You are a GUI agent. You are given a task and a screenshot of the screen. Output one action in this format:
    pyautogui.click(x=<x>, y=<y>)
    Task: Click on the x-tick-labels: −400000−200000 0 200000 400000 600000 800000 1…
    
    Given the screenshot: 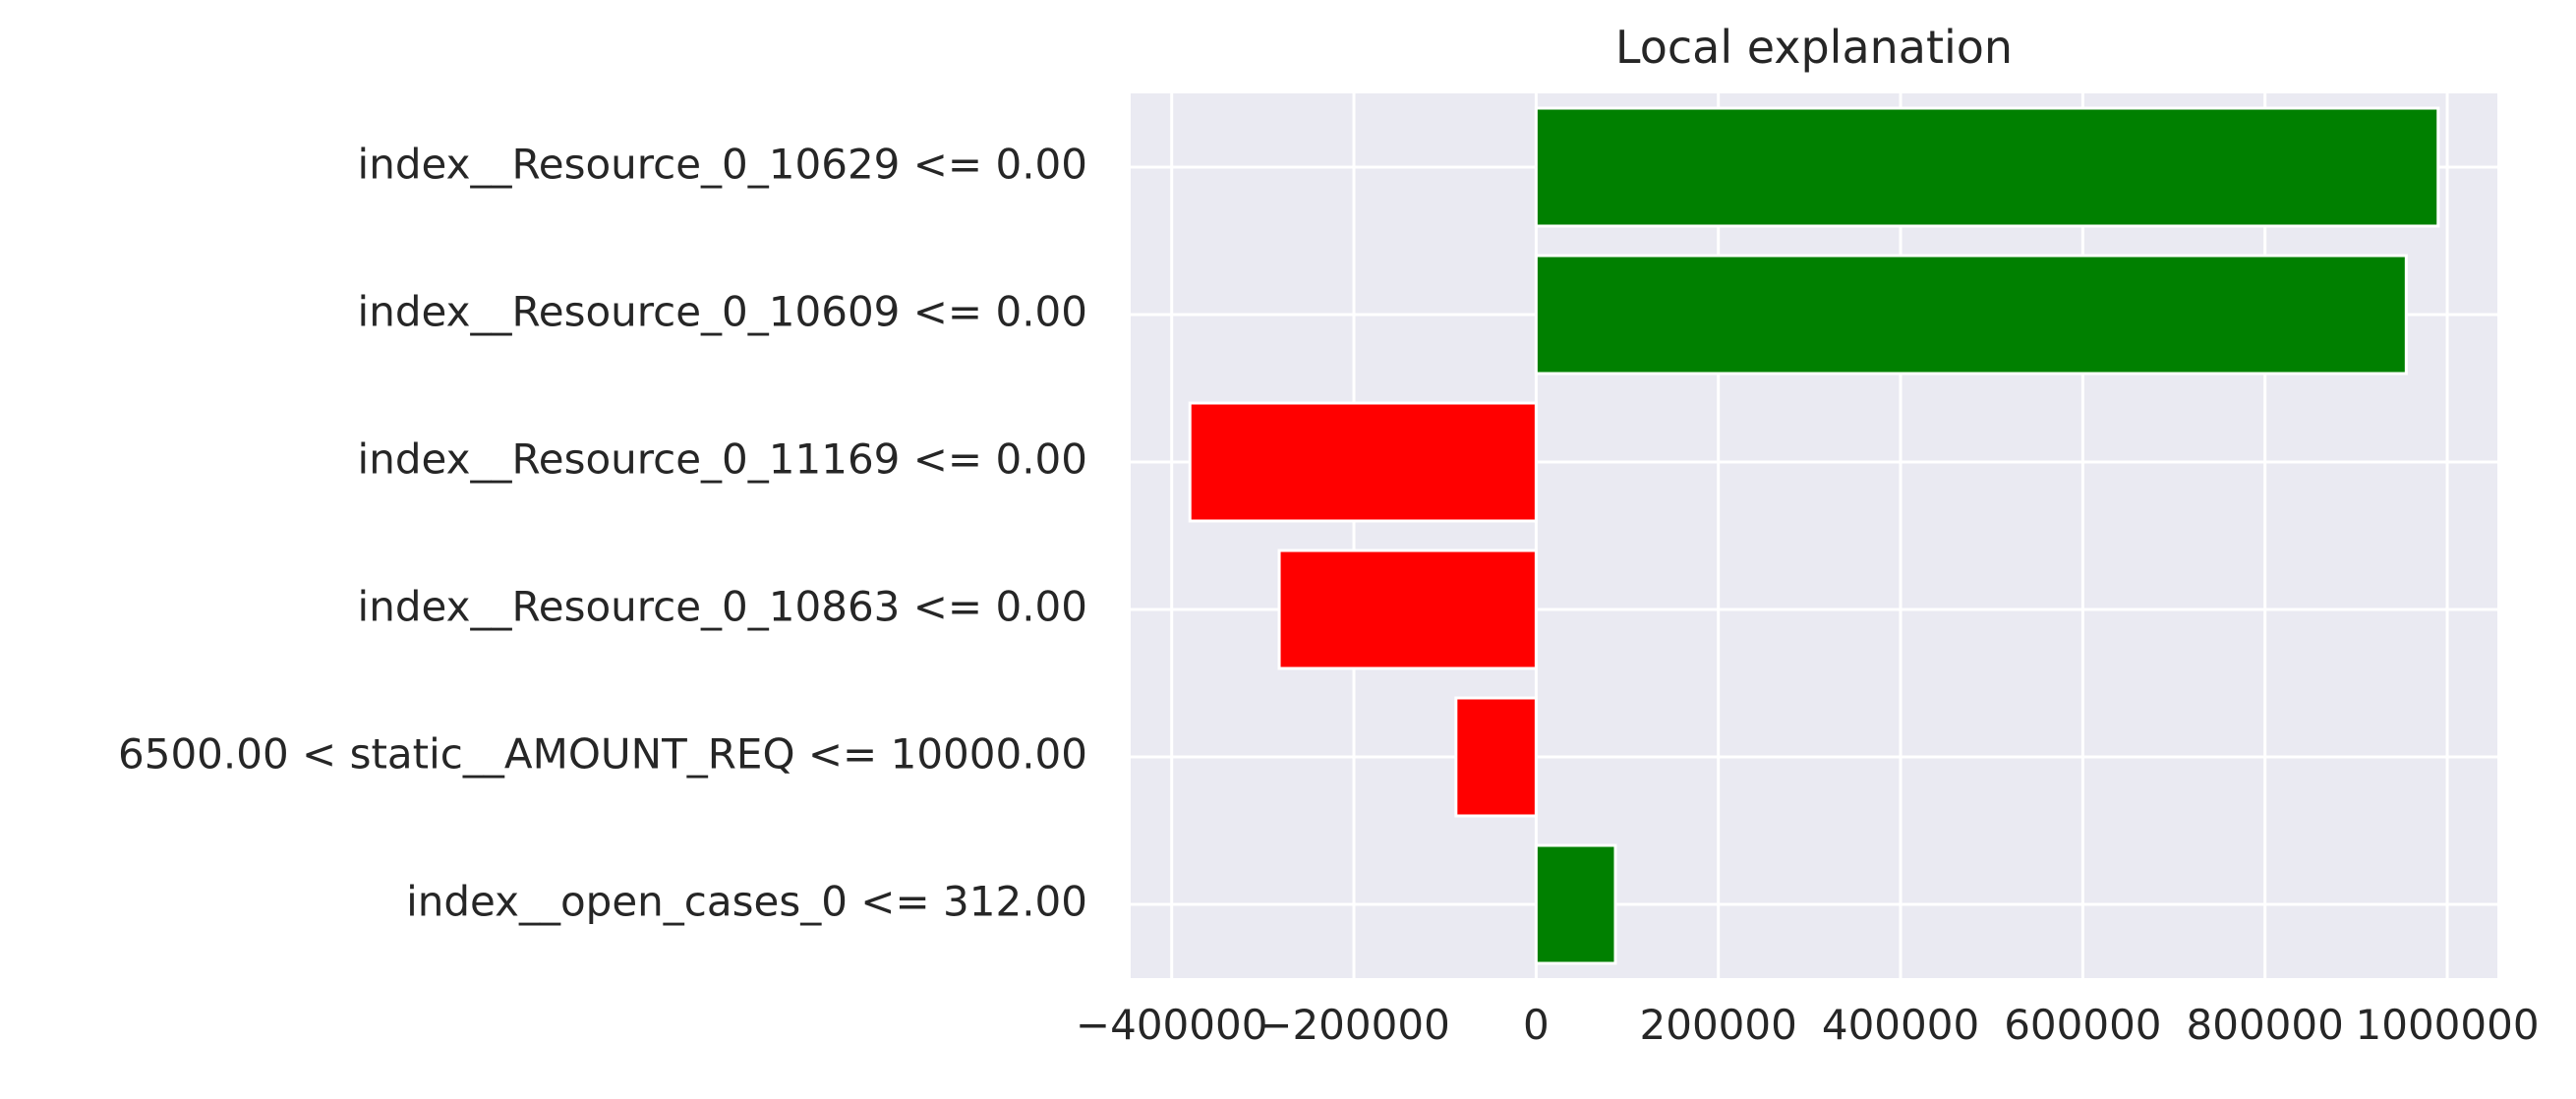 What is the action you would take?
    pyautogui.click(x=1808, y=1025)
    